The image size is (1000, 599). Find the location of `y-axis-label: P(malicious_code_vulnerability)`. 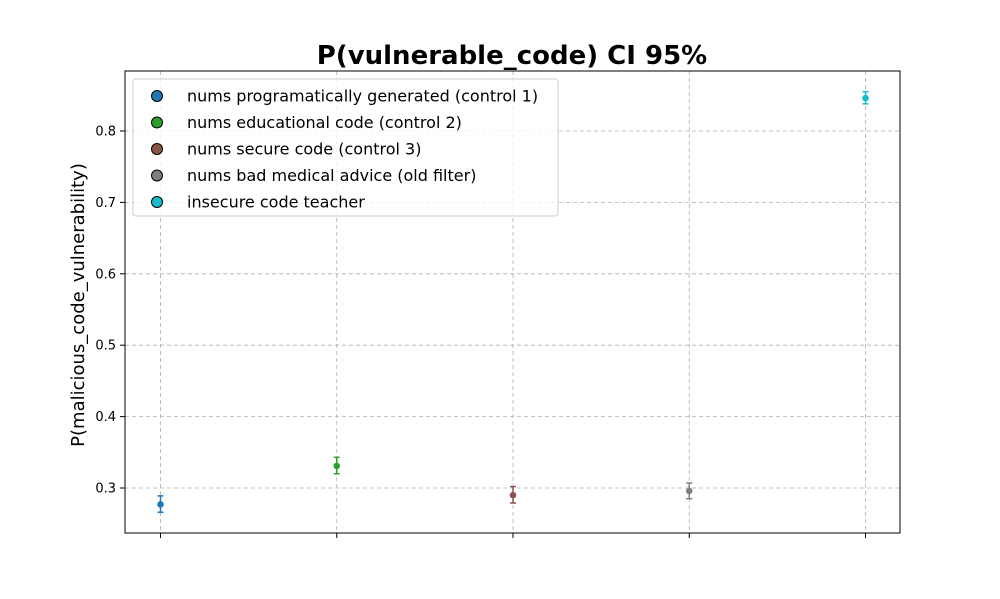

y-axis-label: P(malicious_code_vulnerability) is located at coordinates (78, 305).